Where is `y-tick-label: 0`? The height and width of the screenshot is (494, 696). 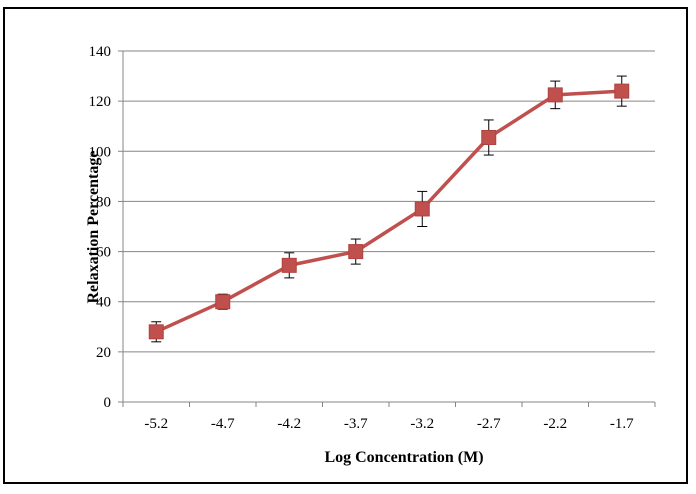
y-tick-label: 0 is located at coordinates (108, 403).